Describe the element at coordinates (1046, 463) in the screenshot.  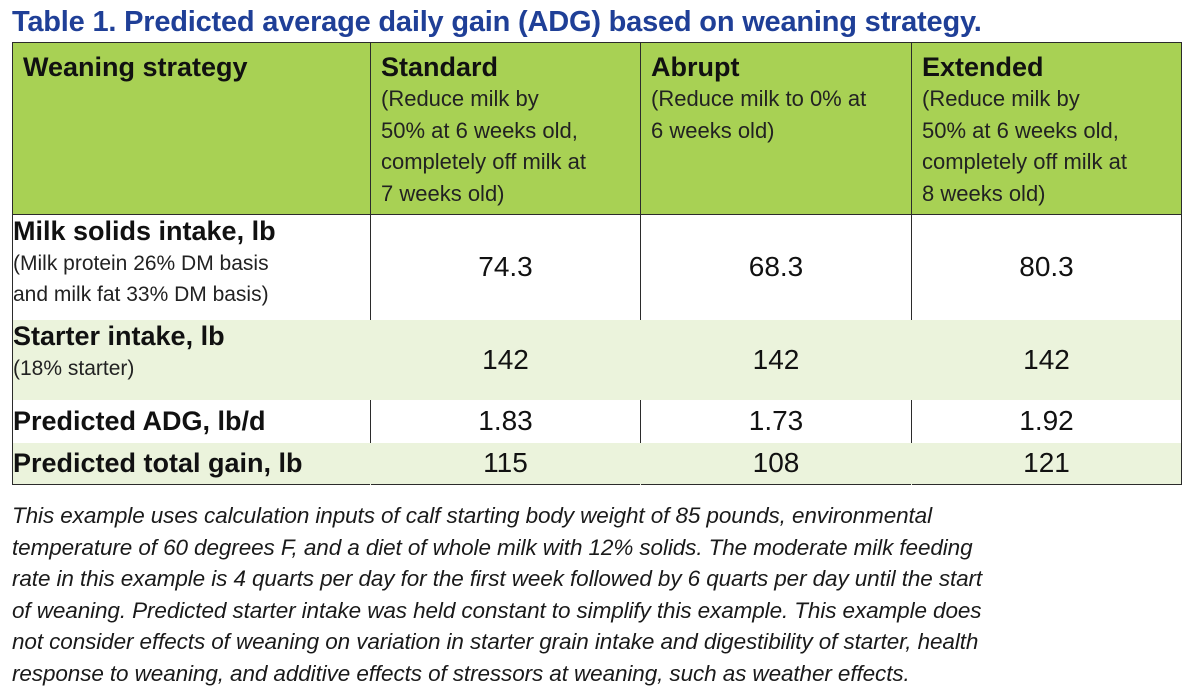
I see `table-cell: 121` at that location.